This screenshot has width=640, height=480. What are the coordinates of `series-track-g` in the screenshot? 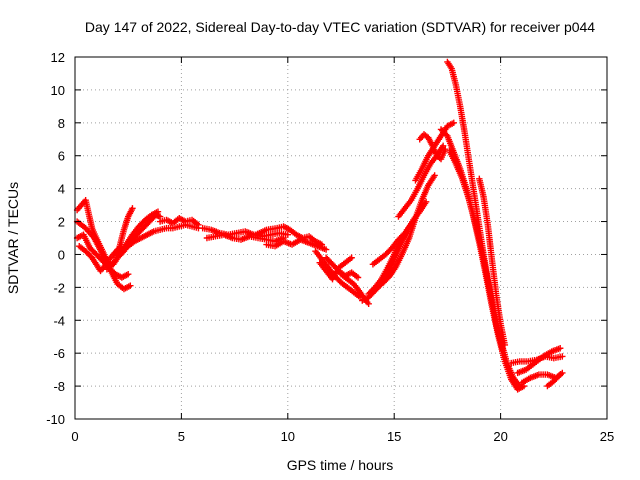 It's located at (163, 235).